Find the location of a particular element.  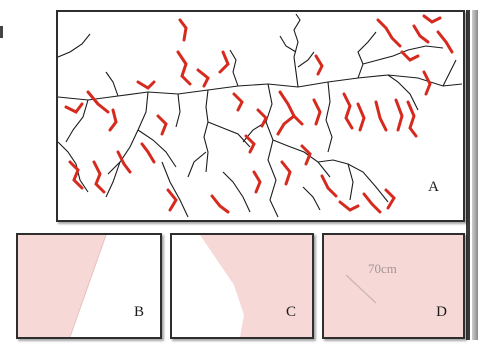

panel-b-label: B is located at coordinates (138, 312).